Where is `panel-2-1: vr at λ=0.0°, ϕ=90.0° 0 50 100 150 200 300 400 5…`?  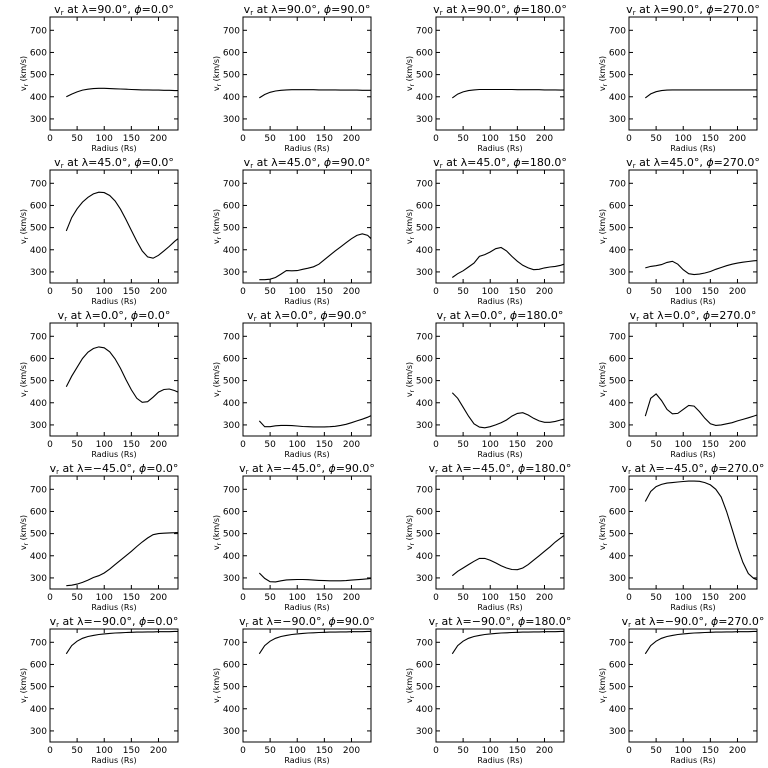
panel-2-1: vr at λ=0.0°, ϕ=90.0° 0 50 100 150 200 300 400 5… is located at coordinates (292, 384).